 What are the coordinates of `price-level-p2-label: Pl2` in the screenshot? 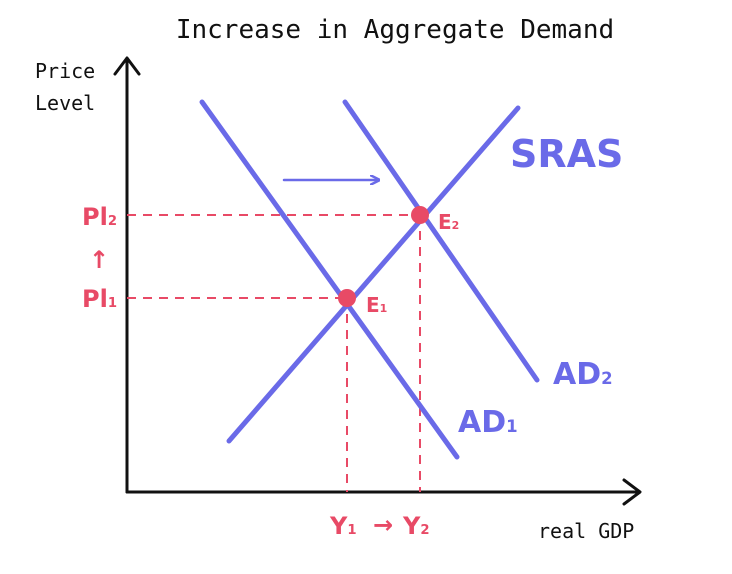 It's located at (99, 217).